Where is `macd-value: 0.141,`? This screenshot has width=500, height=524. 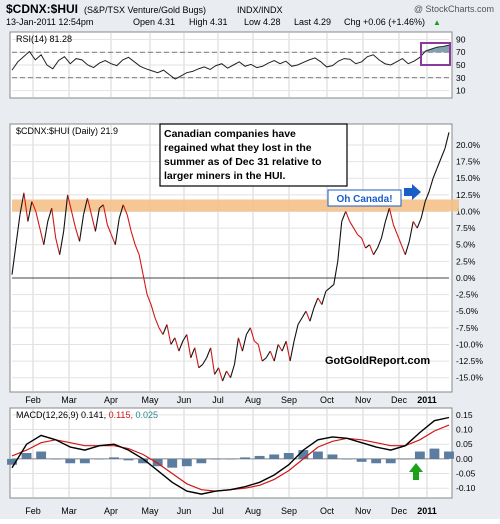 macd-value: 0.141, is located at coordinates (93, 415).